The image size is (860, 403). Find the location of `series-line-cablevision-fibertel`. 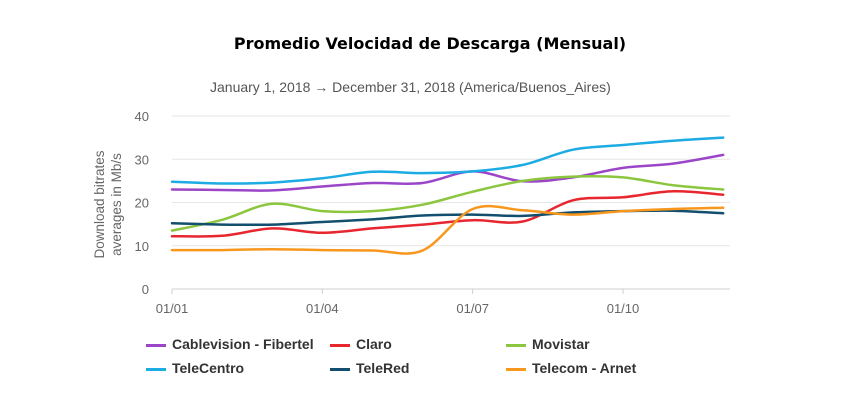

series-line-cablevision-fibertel is located at coordinates (447, 172).